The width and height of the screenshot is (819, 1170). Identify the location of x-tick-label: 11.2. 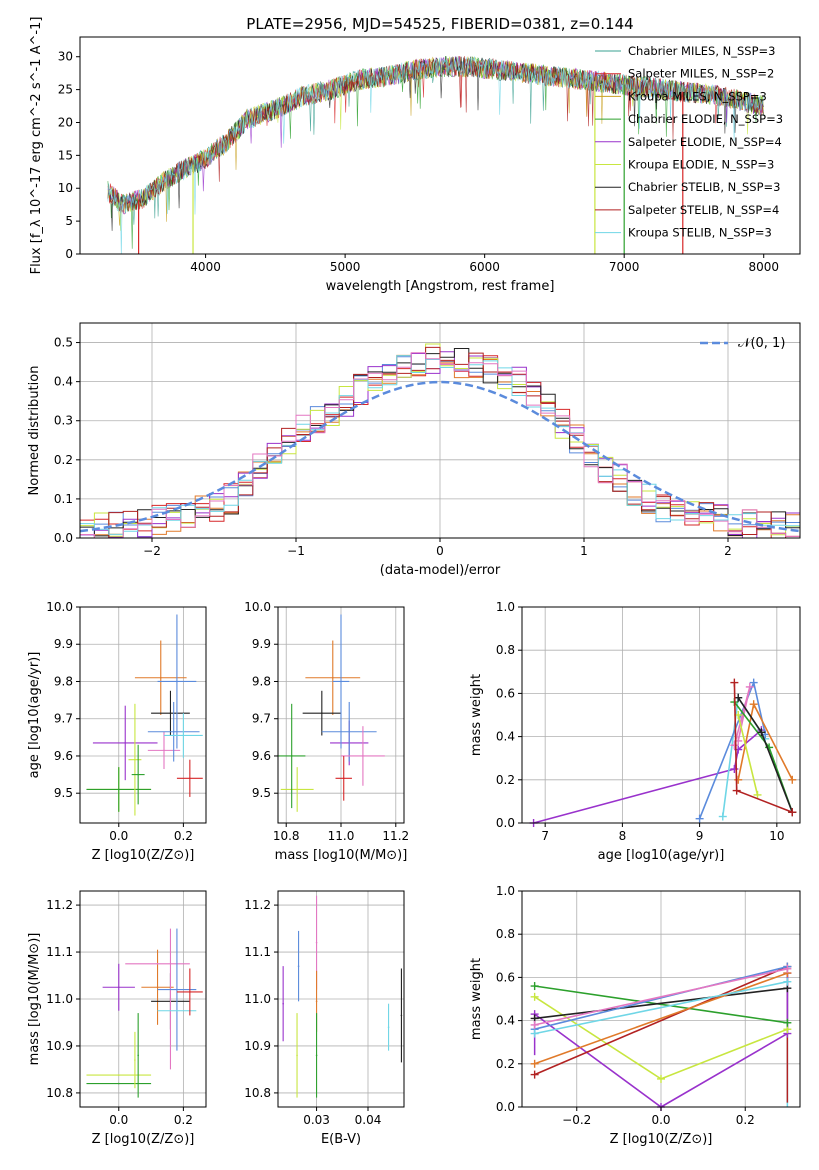
(395, 836).